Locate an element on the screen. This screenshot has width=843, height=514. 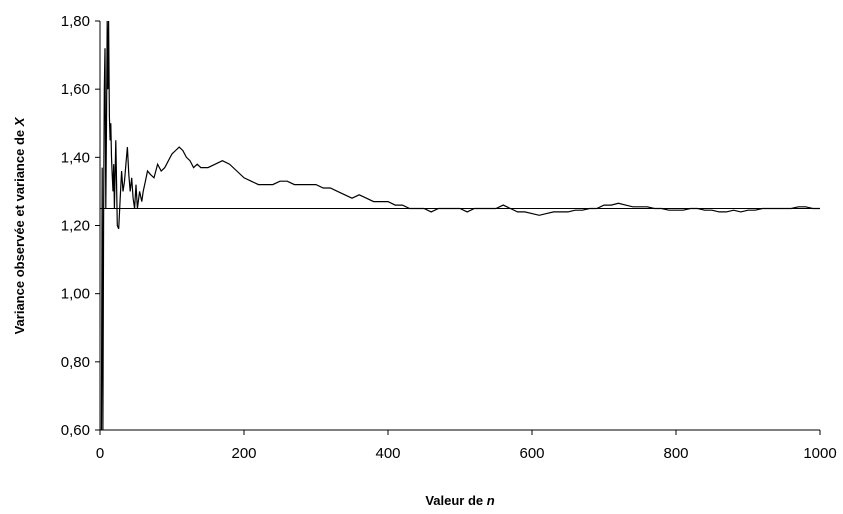
y-tick-label: 1,40 is located at coordinates (75, 157).